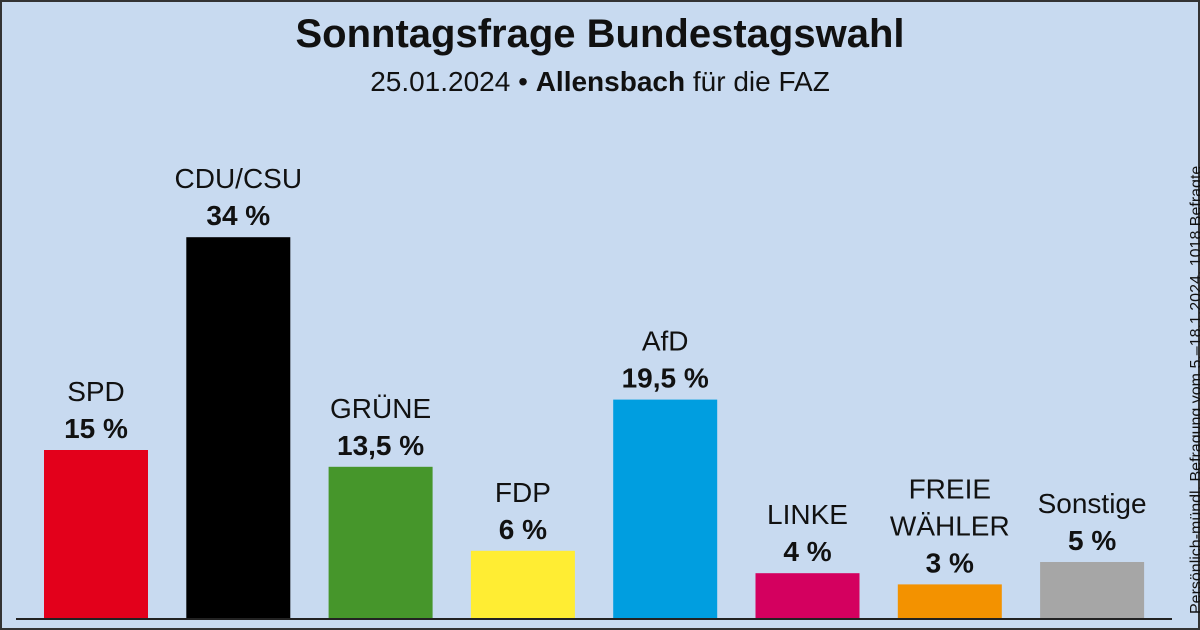 This screenshot has width=1200, height=630. What do you see at coordinates (950, 562) in the screenshot?
I see `value-label-freie-wähler: 3 %` at bounding box center [950, 562].